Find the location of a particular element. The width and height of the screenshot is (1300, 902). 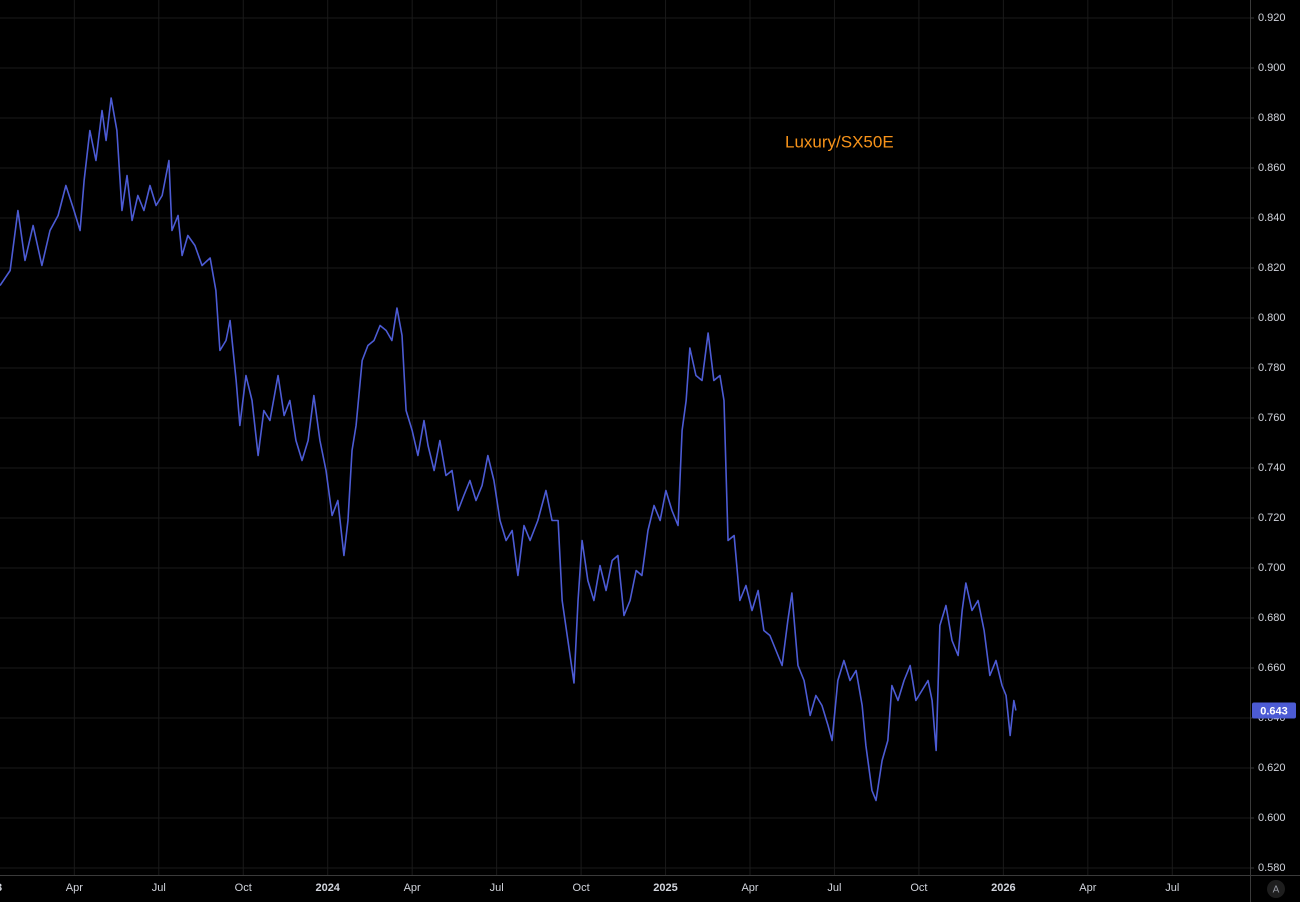

y-tick-label: 0.880 is located at coordinates (1272, 118).